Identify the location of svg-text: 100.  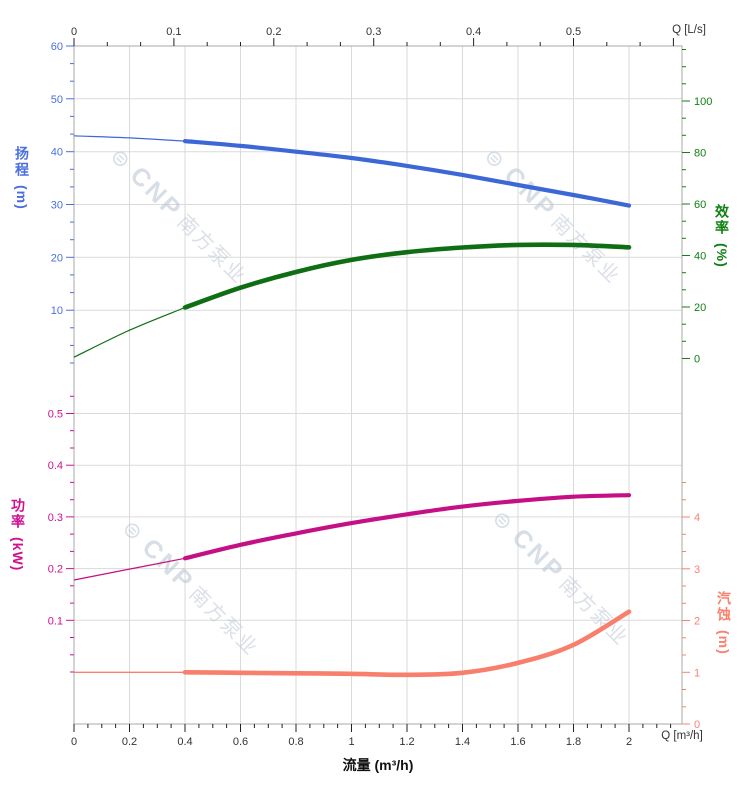
(703, 102).